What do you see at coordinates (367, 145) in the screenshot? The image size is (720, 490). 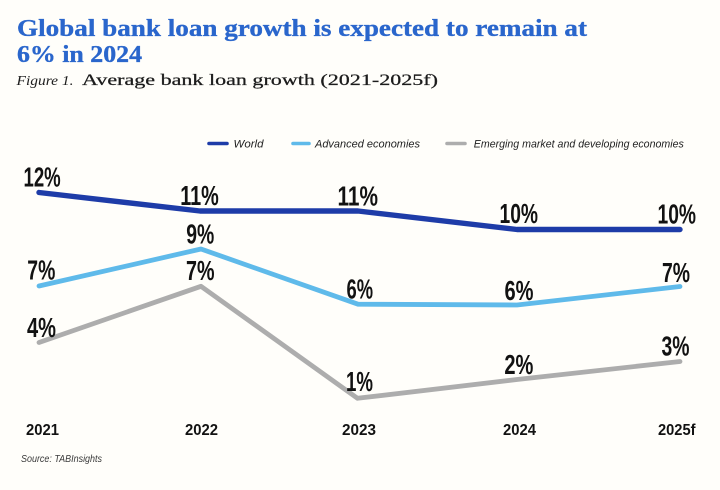 I see `svg-text: Advanced economies` at bounding box center [367, 145].